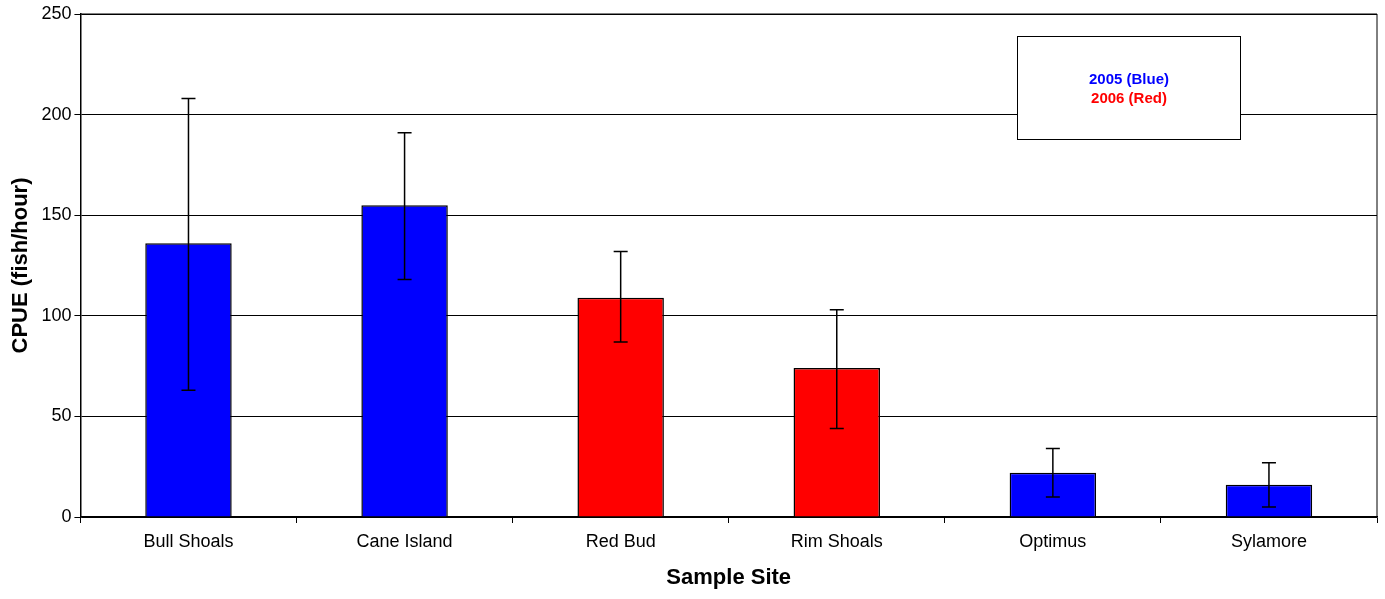  What do you see at coordinates (56, 12) in the screenshot?
I see `y-tick-label: 250` at bounding box center [56, 12].